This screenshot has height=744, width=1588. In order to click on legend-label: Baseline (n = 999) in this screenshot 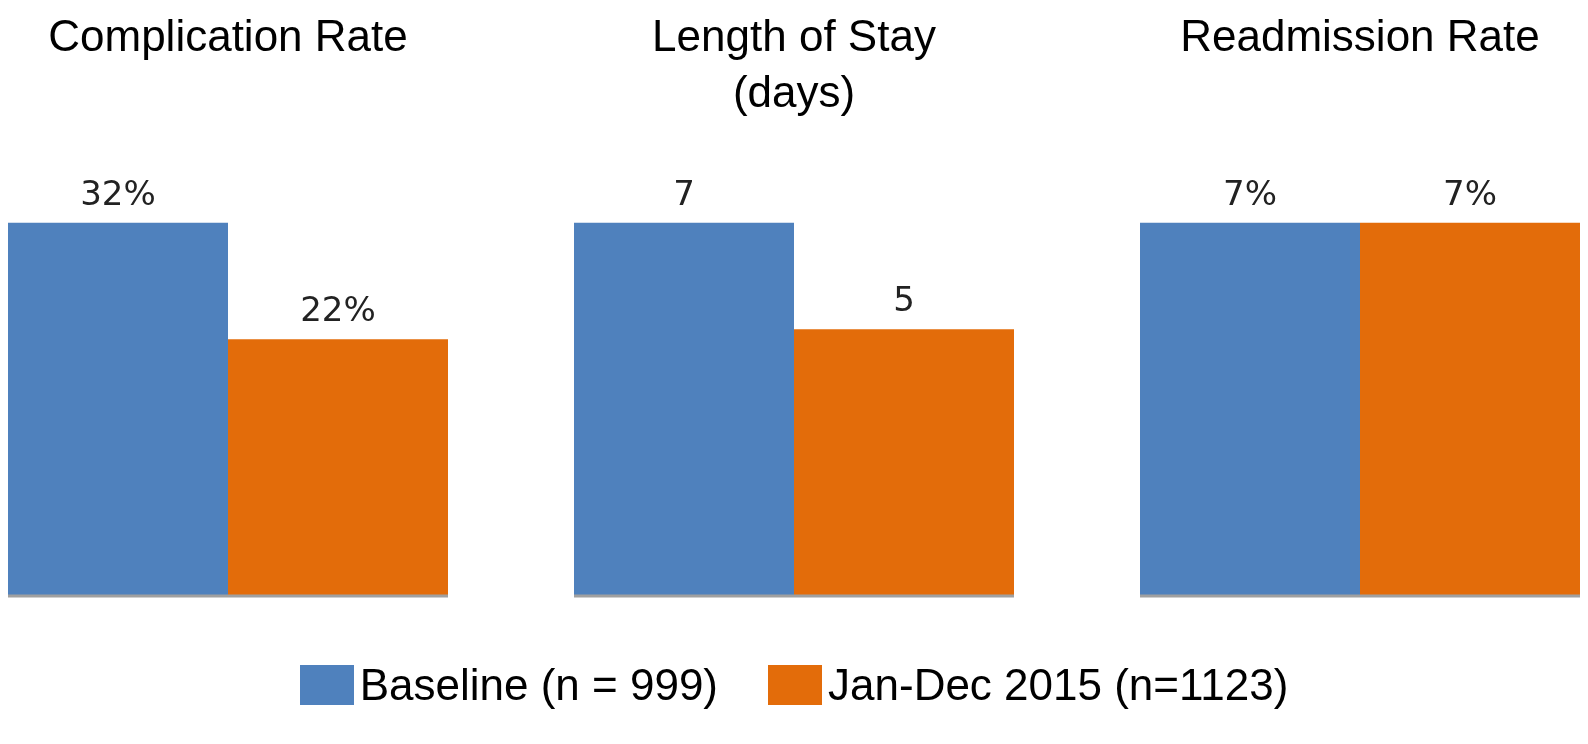, I will do `click(539, 685)`.